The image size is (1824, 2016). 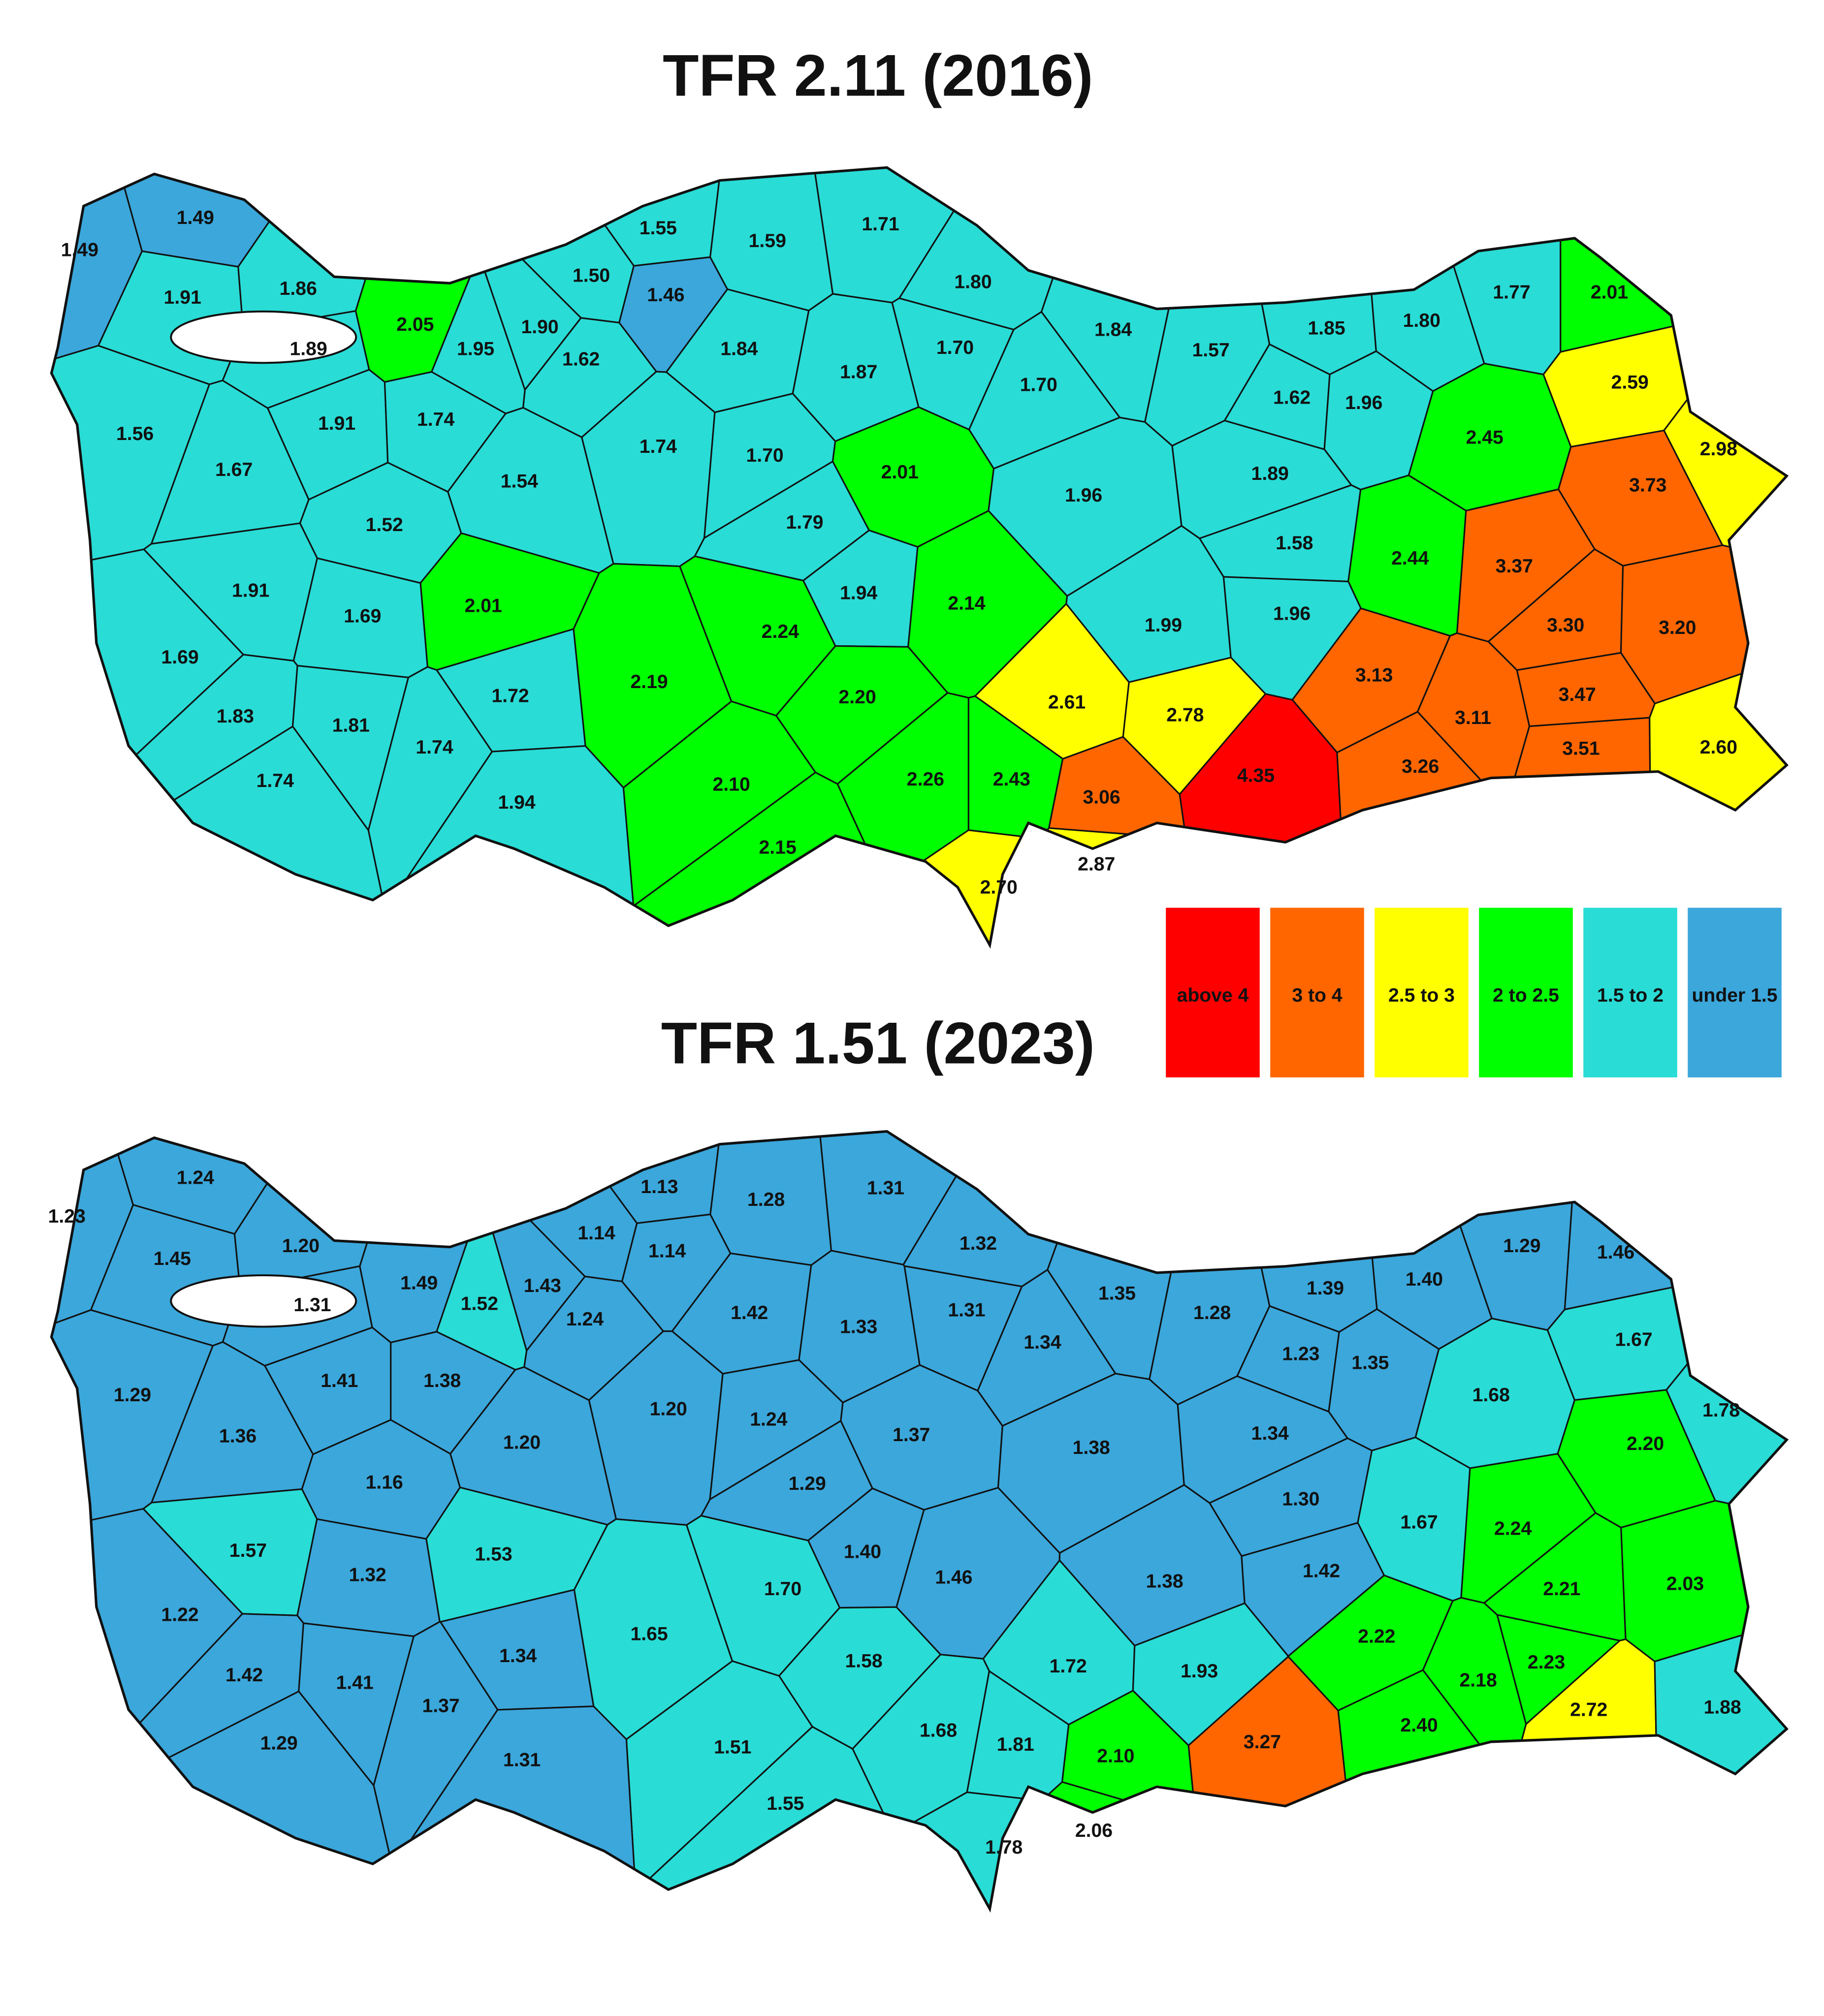 What do you see at coordinates (885, 1187) in the screenshot?
I see `province-label: 1.31` at bounding box center [885, 1187].